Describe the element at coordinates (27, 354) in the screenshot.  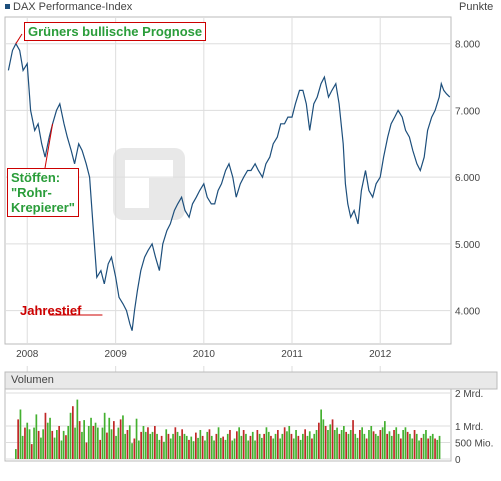
I see `x-tick-label: 2008` at that location.